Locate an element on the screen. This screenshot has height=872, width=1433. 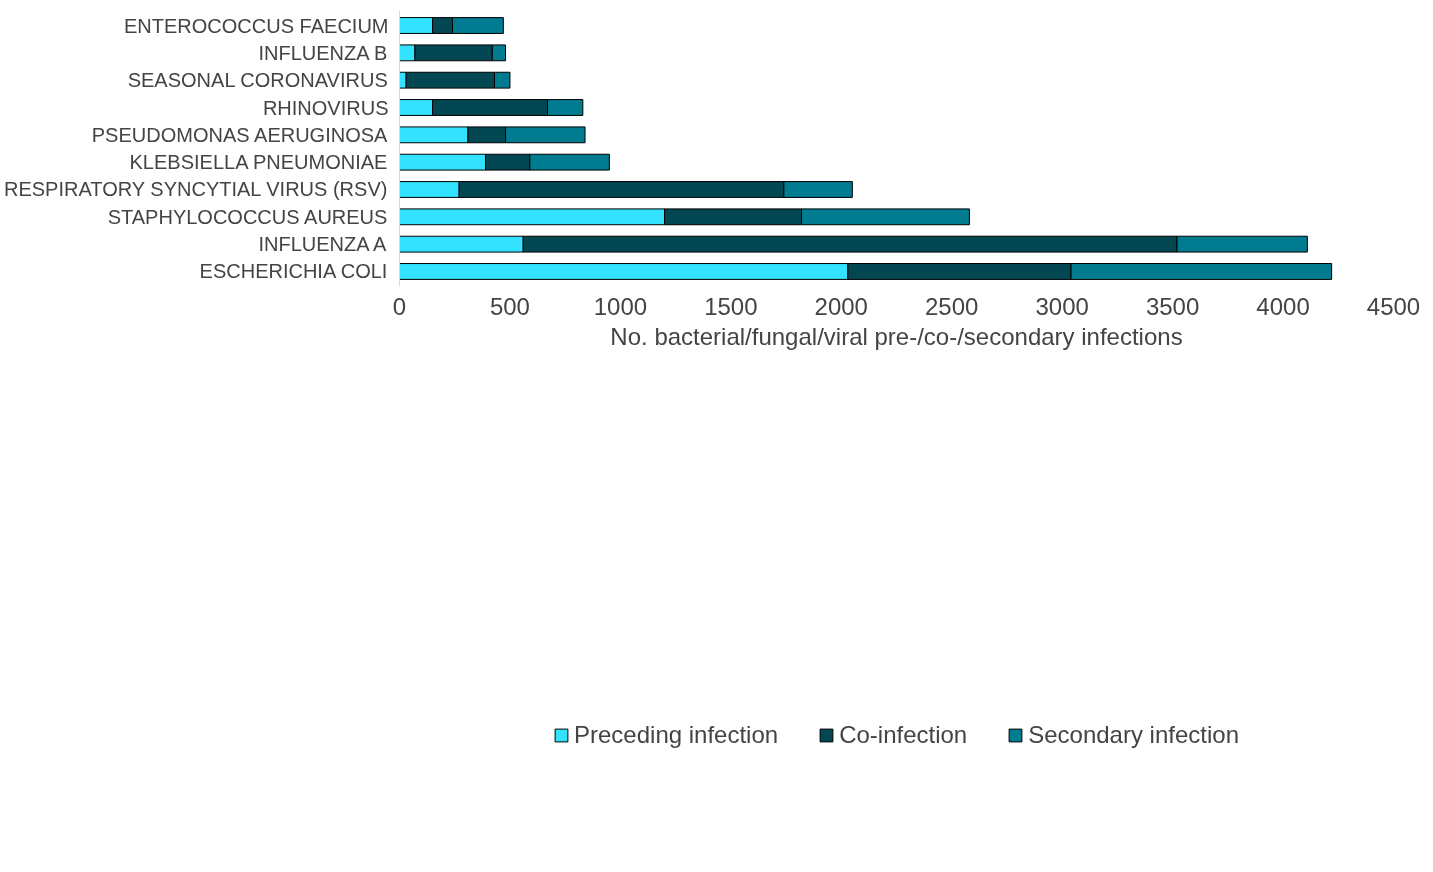
legend-label: Preceding infection is located at coordinates (676, 735).